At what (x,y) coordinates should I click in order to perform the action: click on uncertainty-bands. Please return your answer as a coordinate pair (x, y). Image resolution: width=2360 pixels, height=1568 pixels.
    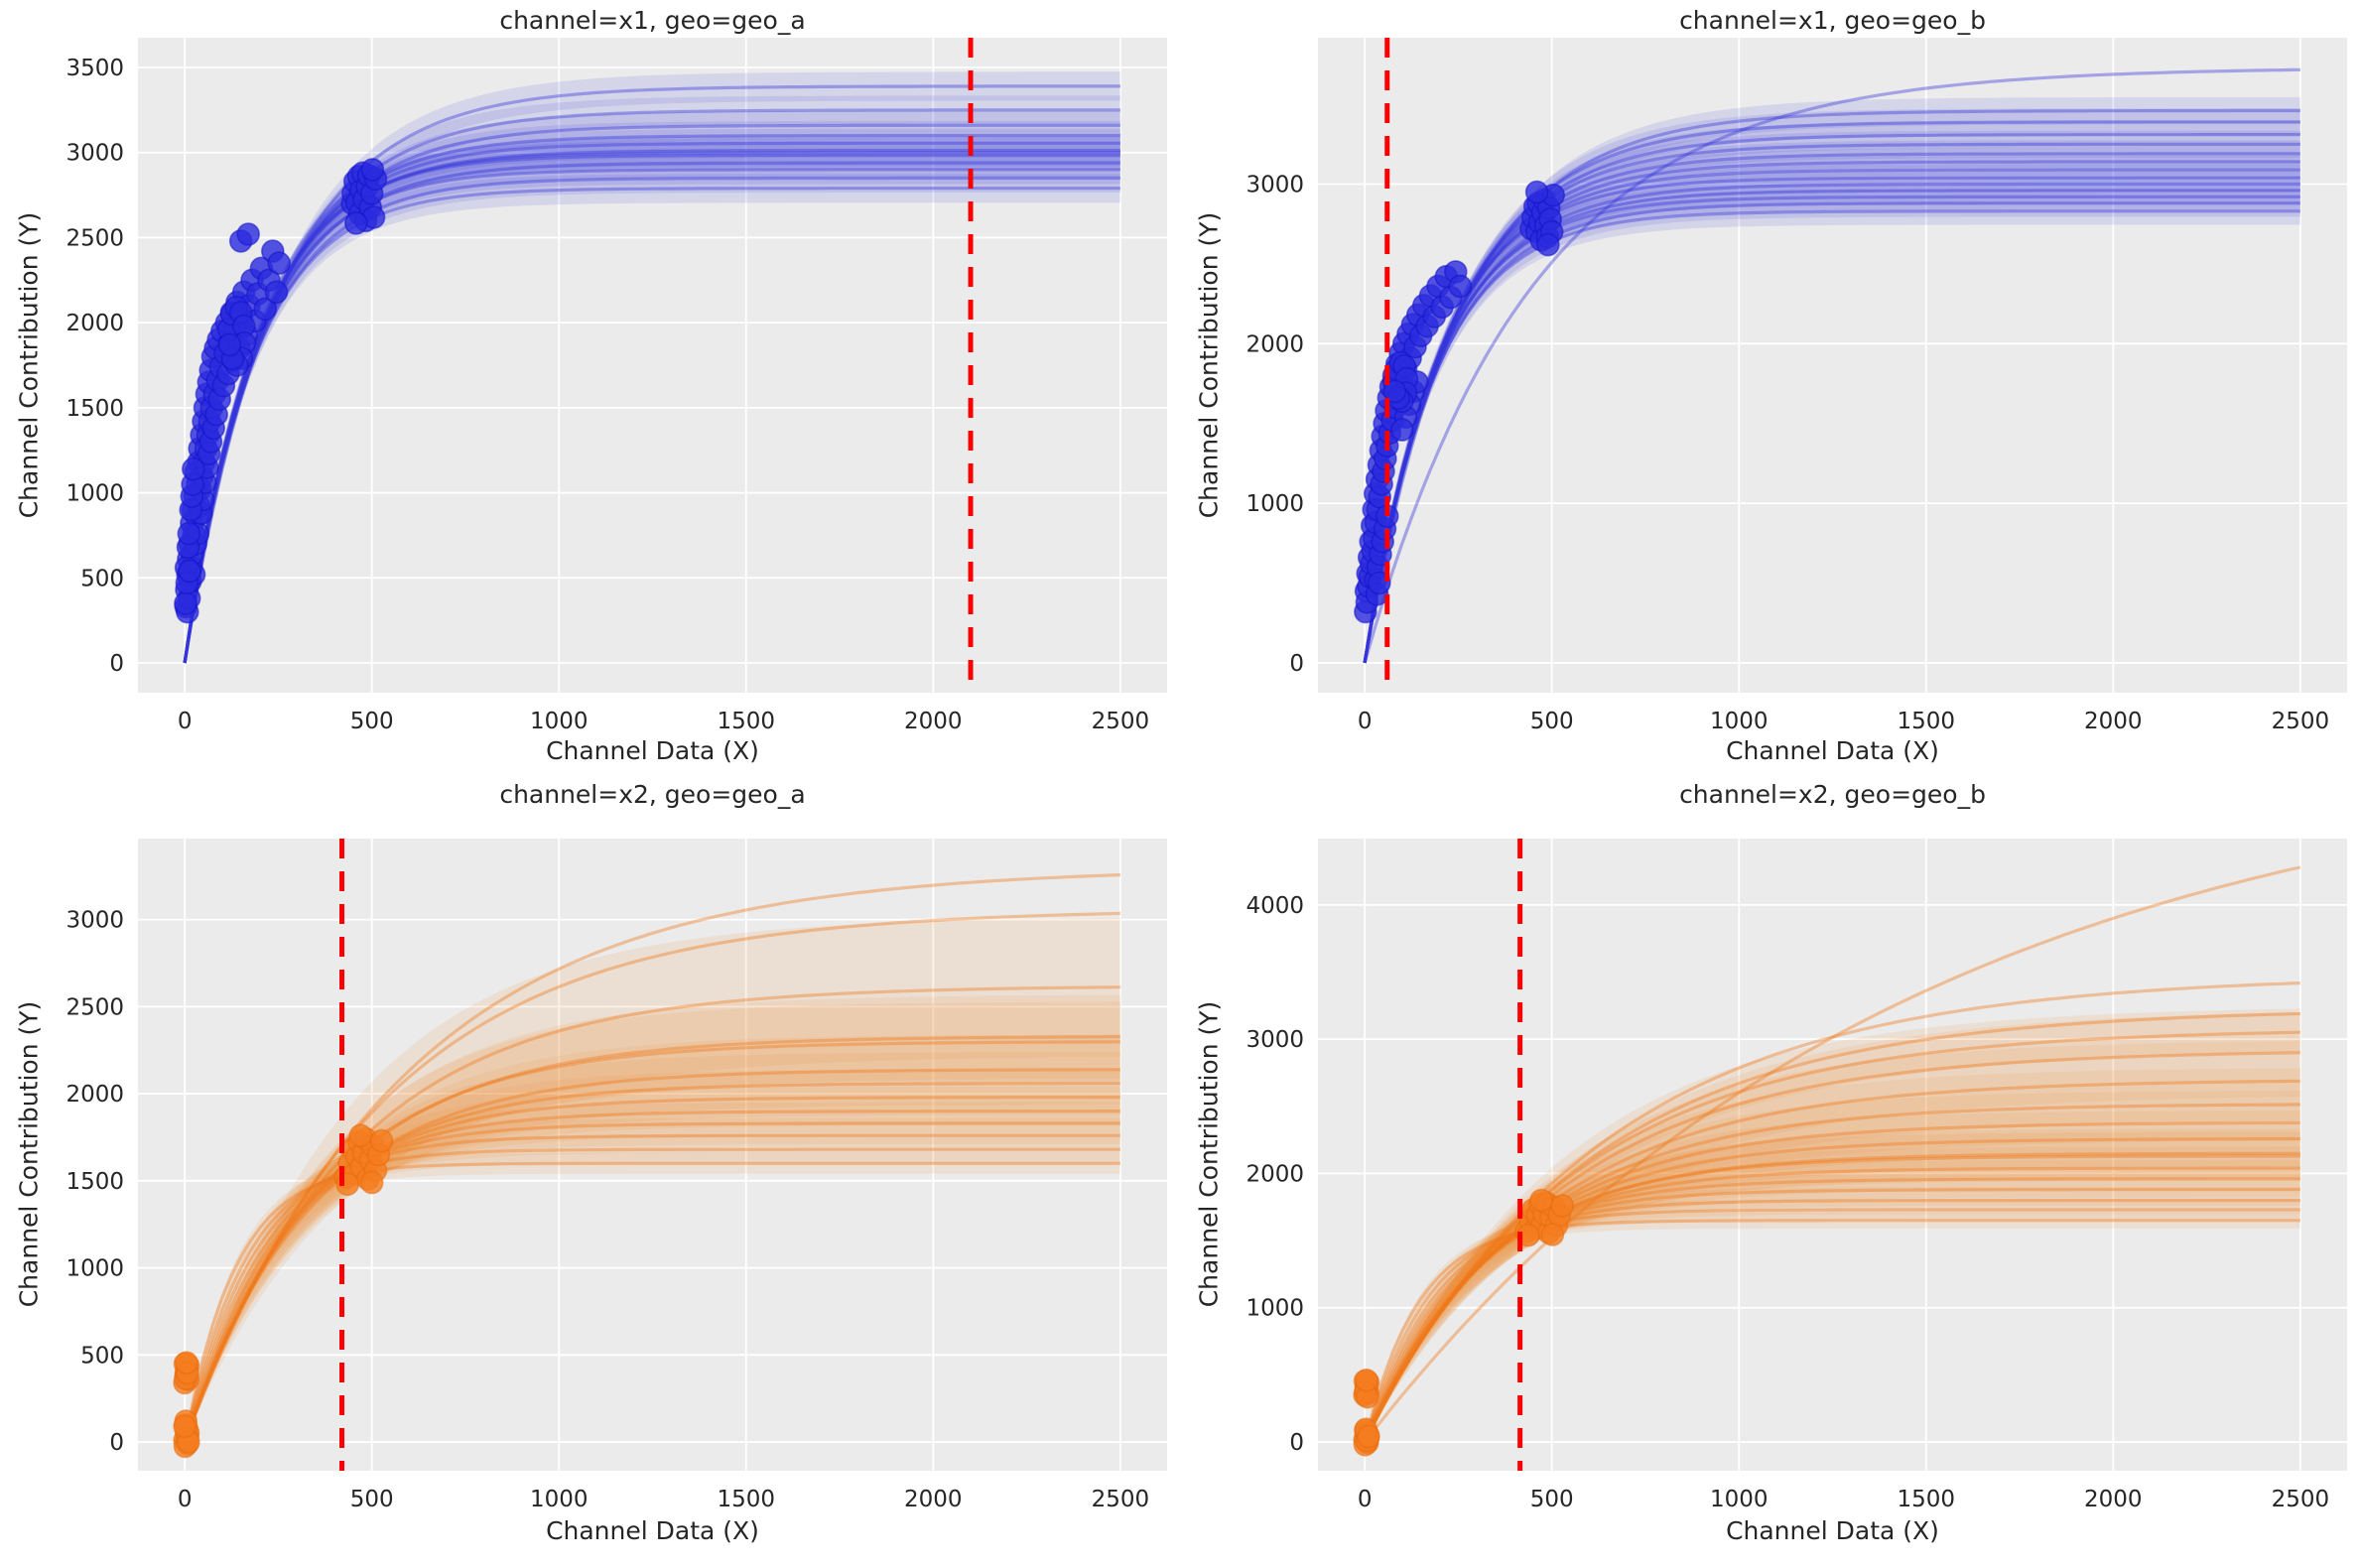
    Looking at the image, I should click on (652, 1179).